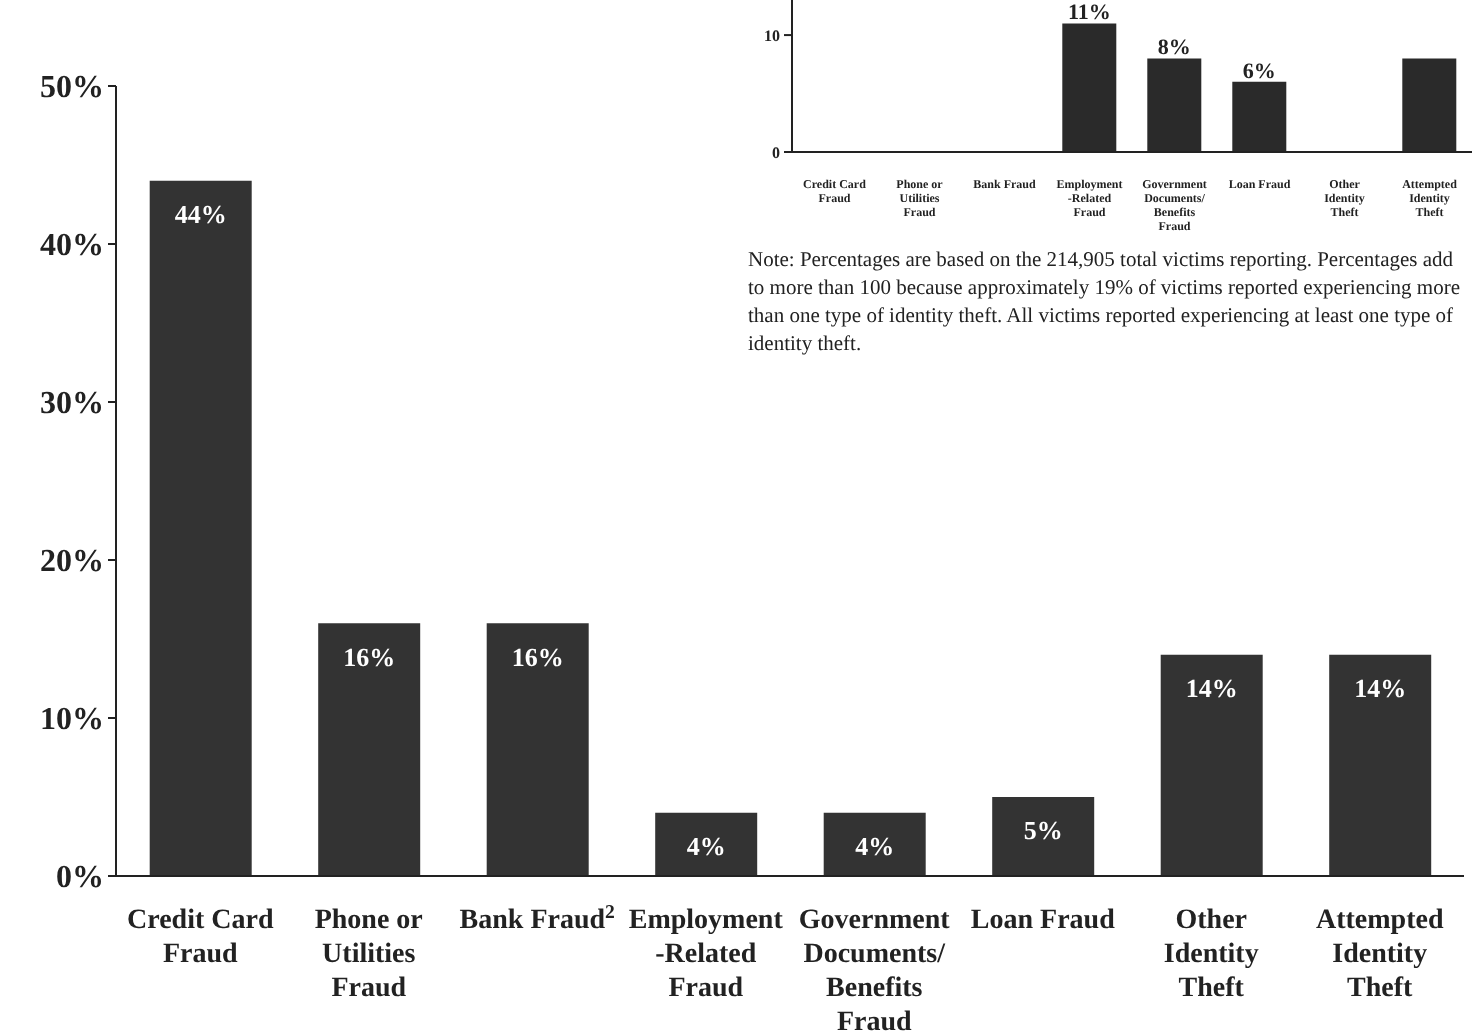  I want to click on x-tick-label: Bank Fraud$^{2}$, so click(537, 918).